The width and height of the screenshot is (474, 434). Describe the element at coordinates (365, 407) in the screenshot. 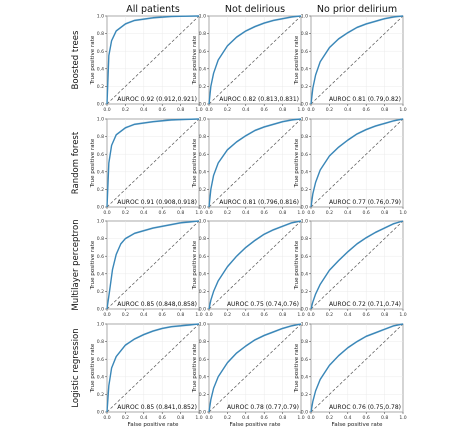

I see `auroc-annotation: AUROC 0.76 (0.75,0.78)` at that location.